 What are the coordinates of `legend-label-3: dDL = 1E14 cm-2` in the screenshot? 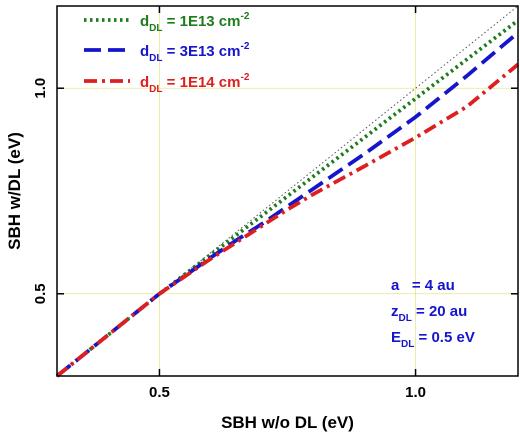 It's located at (195, 83).